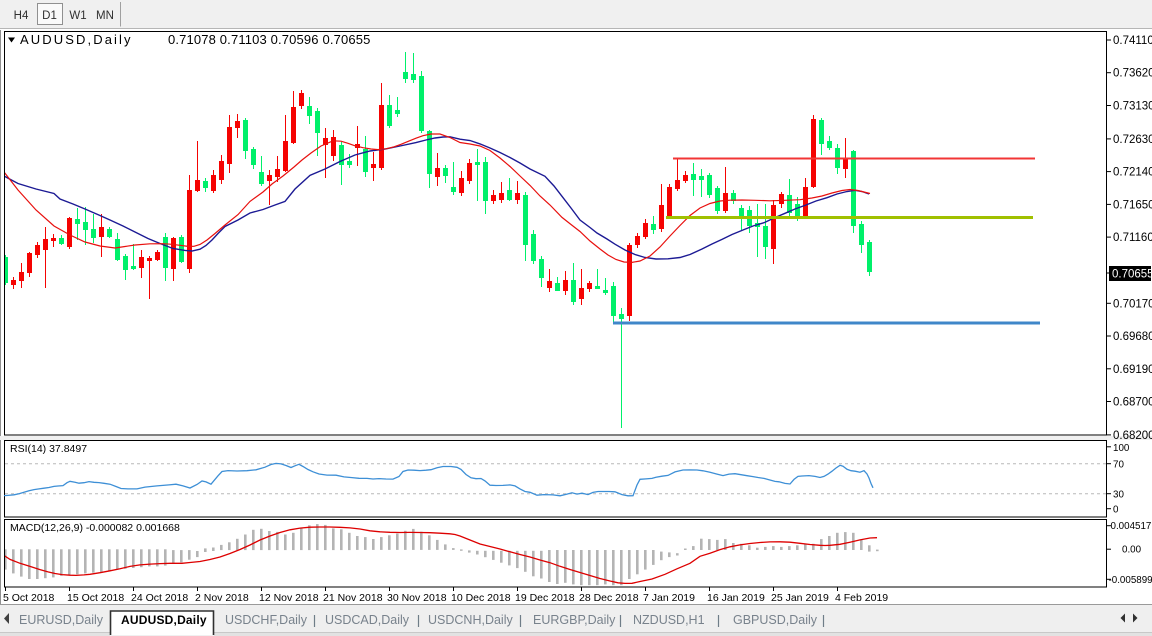 This screenshot has width=1152, height=636. I want to click on svg-text: USDCAD,Daily, so click(367, 620).